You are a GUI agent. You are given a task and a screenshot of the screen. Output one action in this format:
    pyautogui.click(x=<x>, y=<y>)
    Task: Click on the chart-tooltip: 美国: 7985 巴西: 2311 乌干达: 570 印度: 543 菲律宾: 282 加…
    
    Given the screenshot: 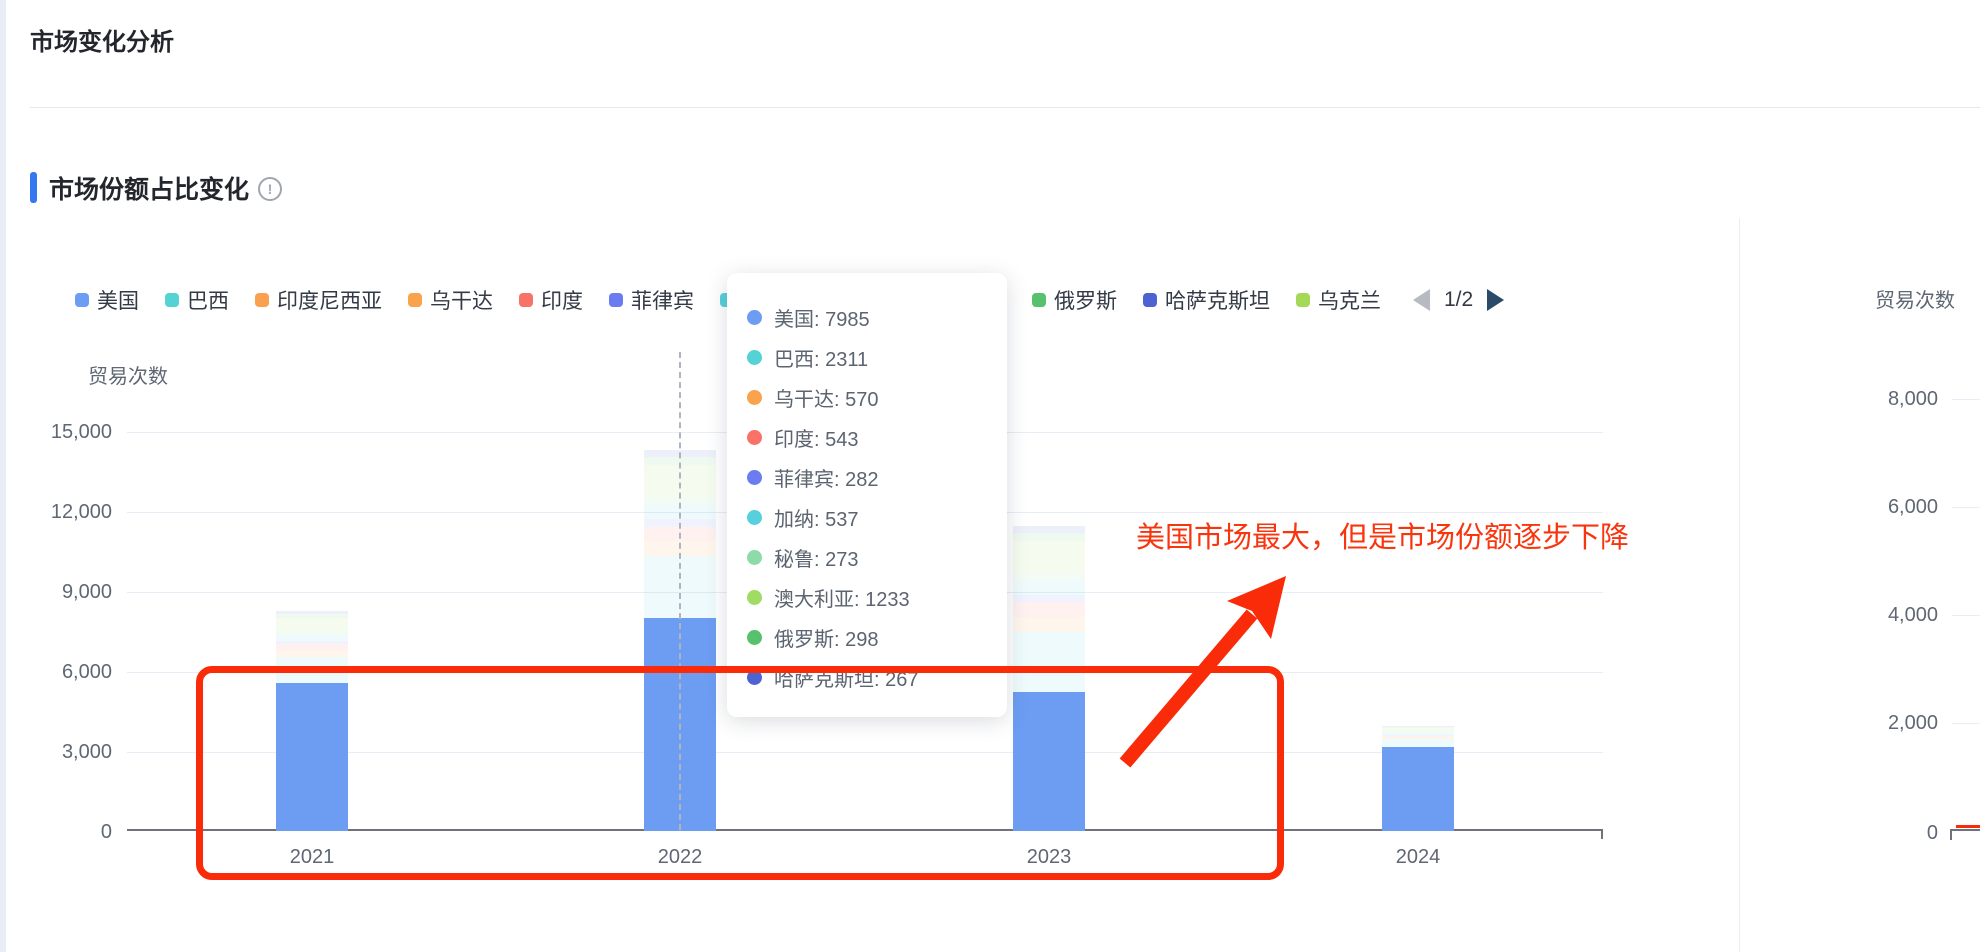 What is the action you would take?
    pyautogui.click(x=867, y=495)
    